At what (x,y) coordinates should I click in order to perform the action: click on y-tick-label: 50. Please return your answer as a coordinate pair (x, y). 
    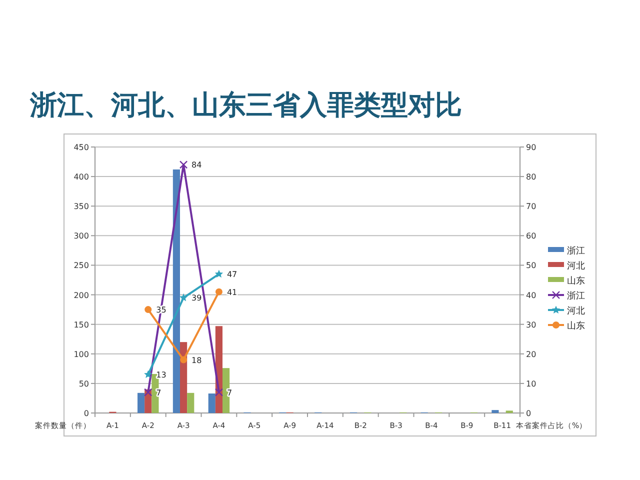
    Looking at the image, I should click on (83, 383).